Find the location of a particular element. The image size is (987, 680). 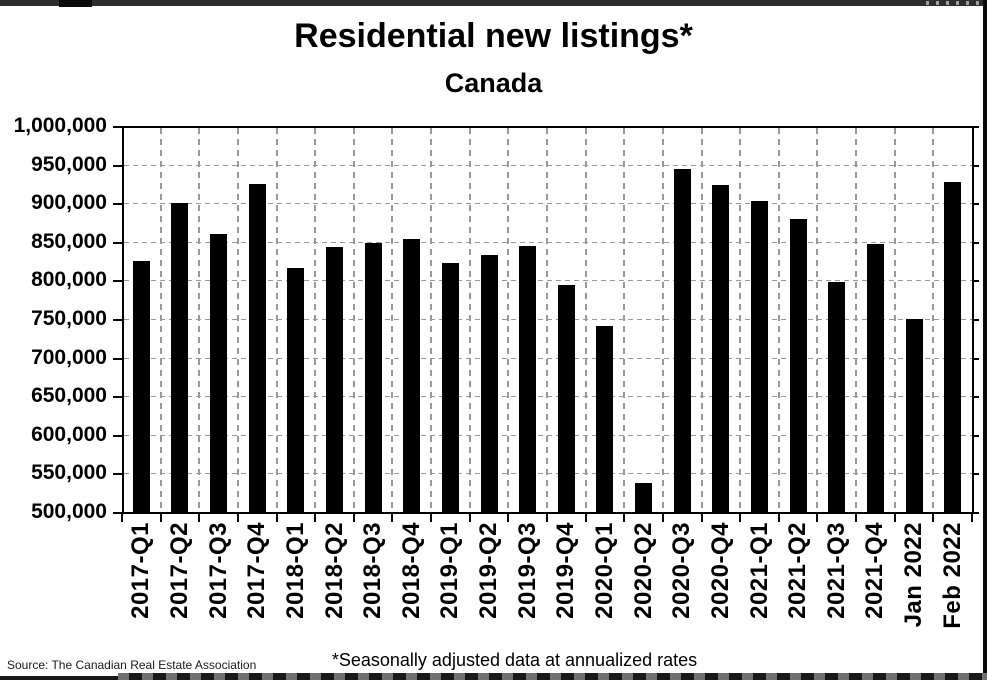

y-tick-label: 950,000 is located at coordinates (69, 164).